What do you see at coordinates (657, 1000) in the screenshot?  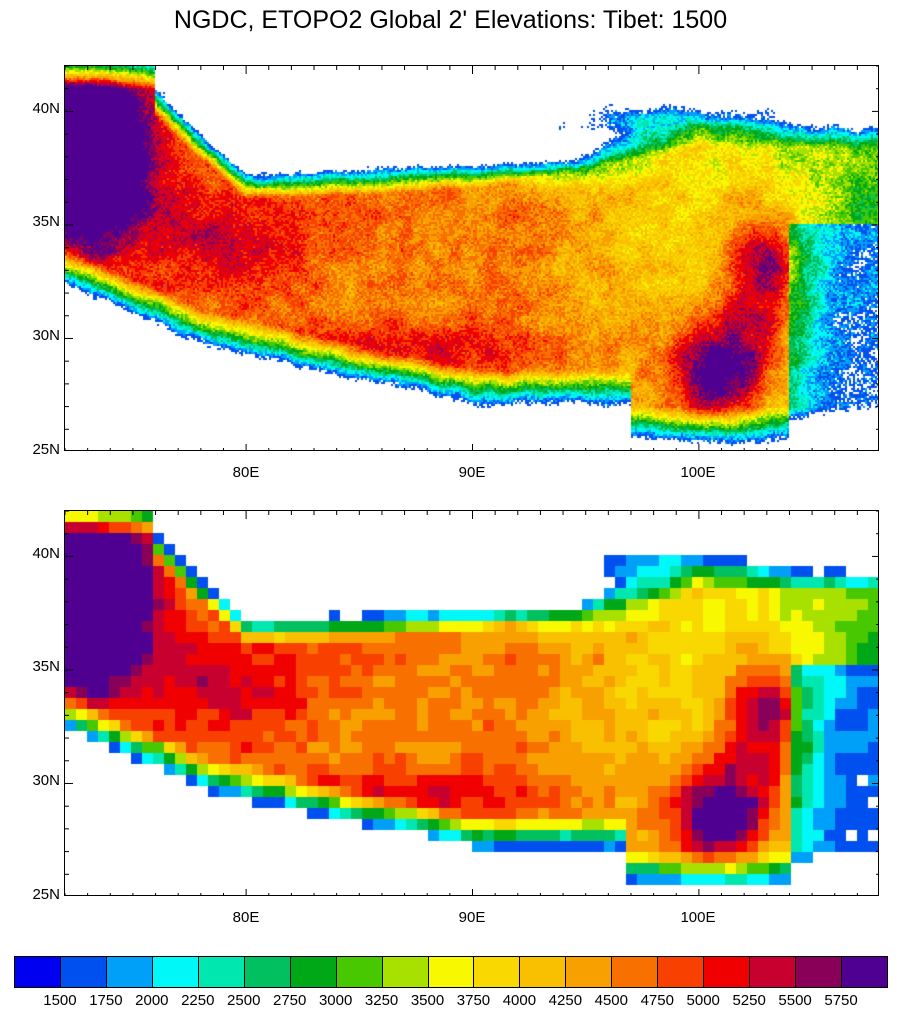 I see `colorbar-level-label: 4750` at bounding box center [657, 1000].